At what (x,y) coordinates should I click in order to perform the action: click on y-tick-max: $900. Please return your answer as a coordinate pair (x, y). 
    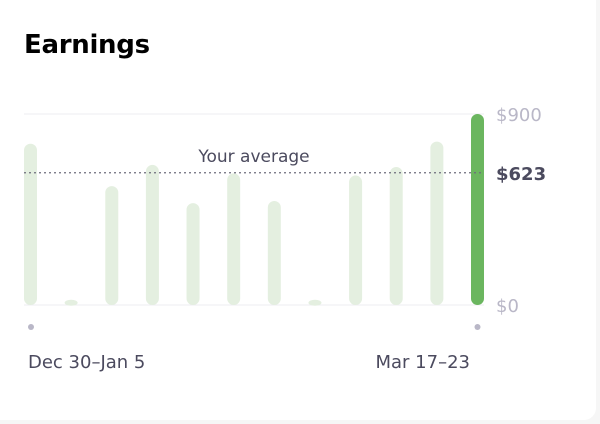
    Looking at the image, I should click on (519, 115).